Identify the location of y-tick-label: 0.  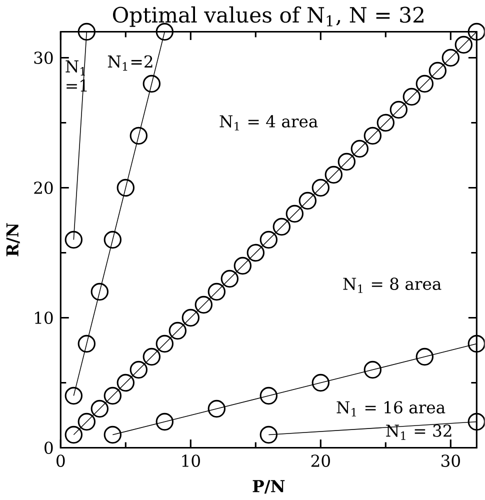
(48, 448).